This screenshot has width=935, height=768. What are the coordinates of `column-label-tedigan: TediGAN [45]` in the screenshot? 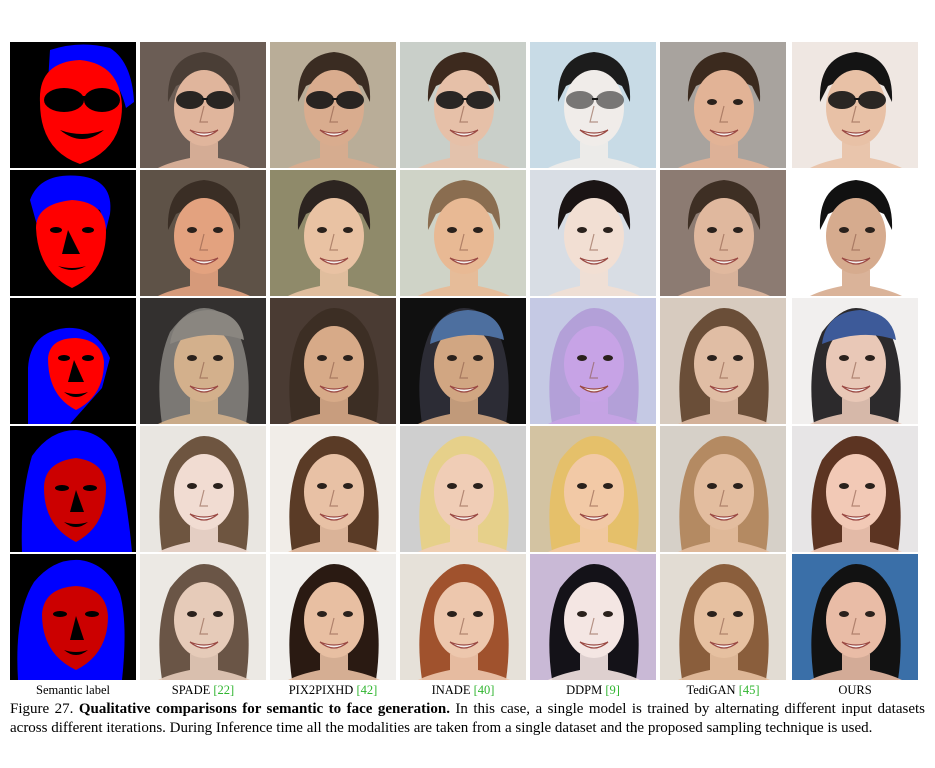 It's located at (723, 690).